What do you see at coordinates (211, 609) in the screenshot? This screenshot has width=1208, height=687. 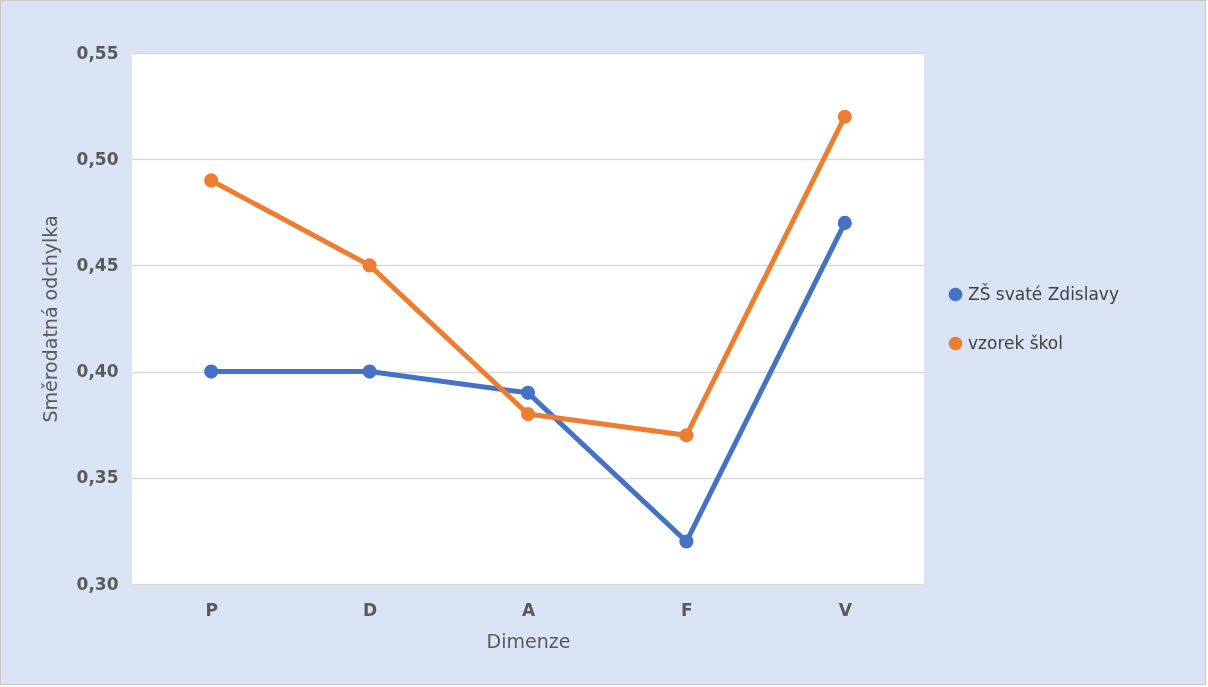 I see `x-tick-label: P` at bounding box center [211, 609].